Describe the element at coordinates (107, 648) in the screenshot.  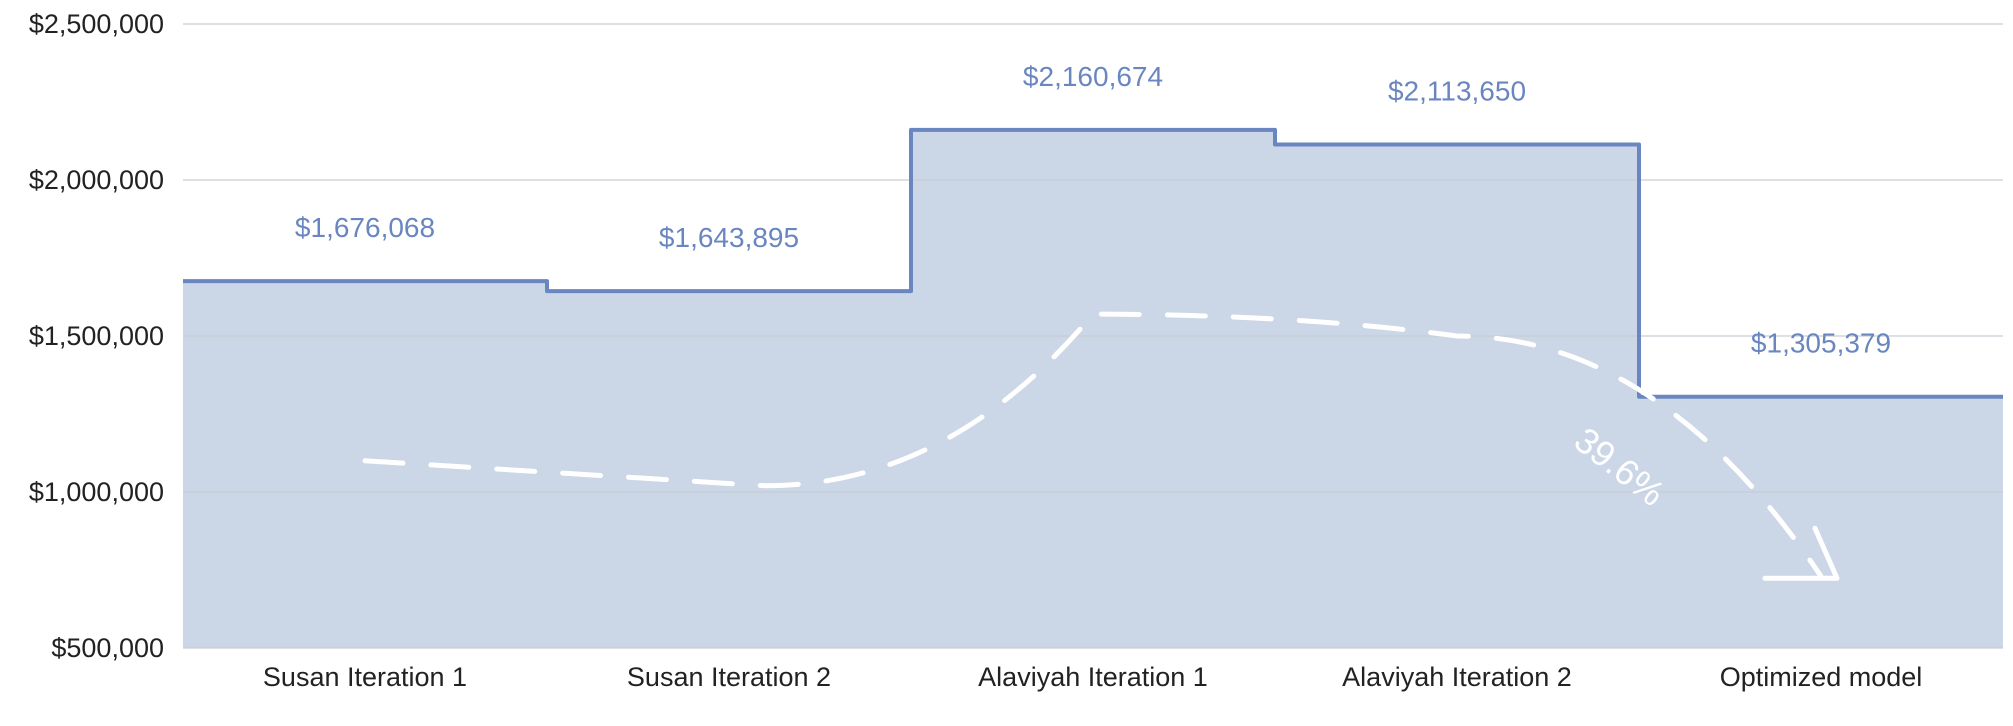
I see `y-tick-label: $500,000` at that location.